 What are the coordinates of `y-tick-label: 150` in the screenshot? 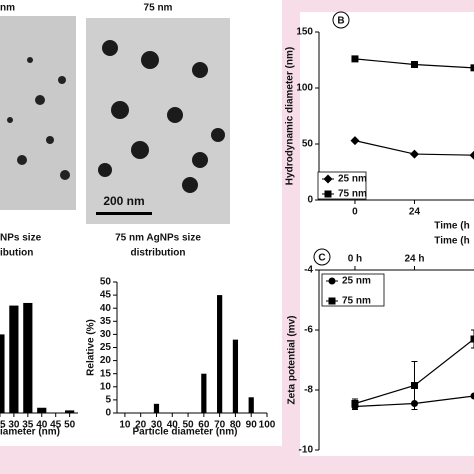 It's located at (304, 32).